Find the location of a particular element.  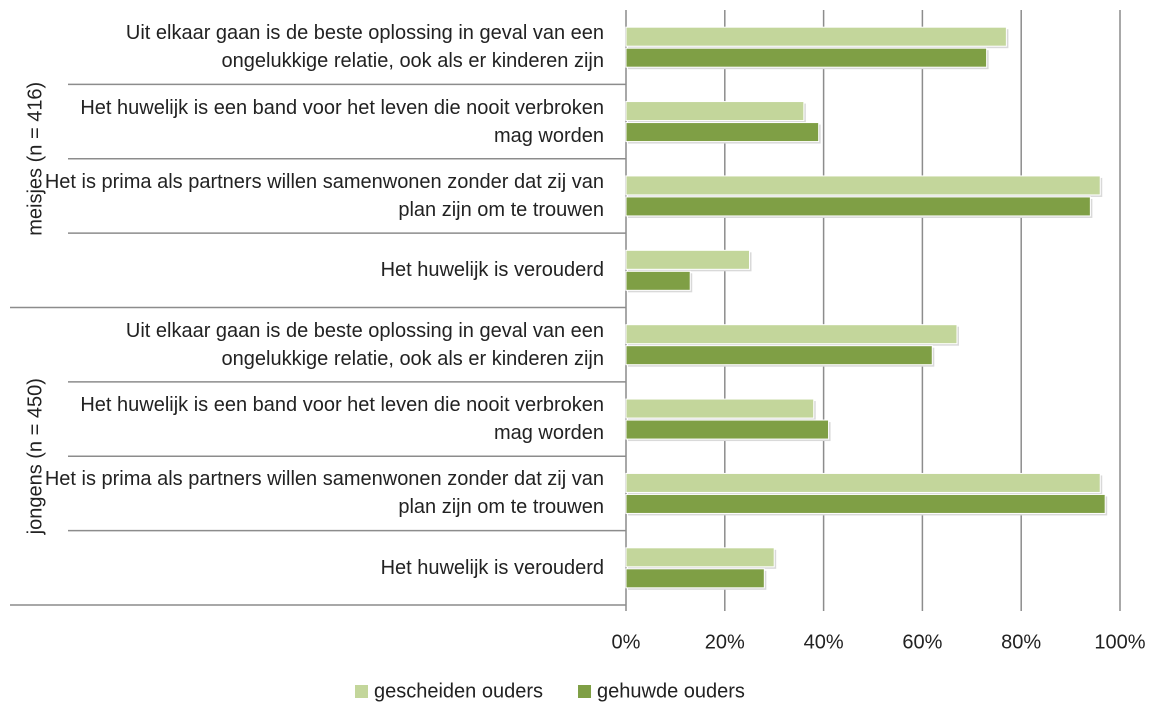

x-tick-label: 100% is located at coordinates (1119, 642).